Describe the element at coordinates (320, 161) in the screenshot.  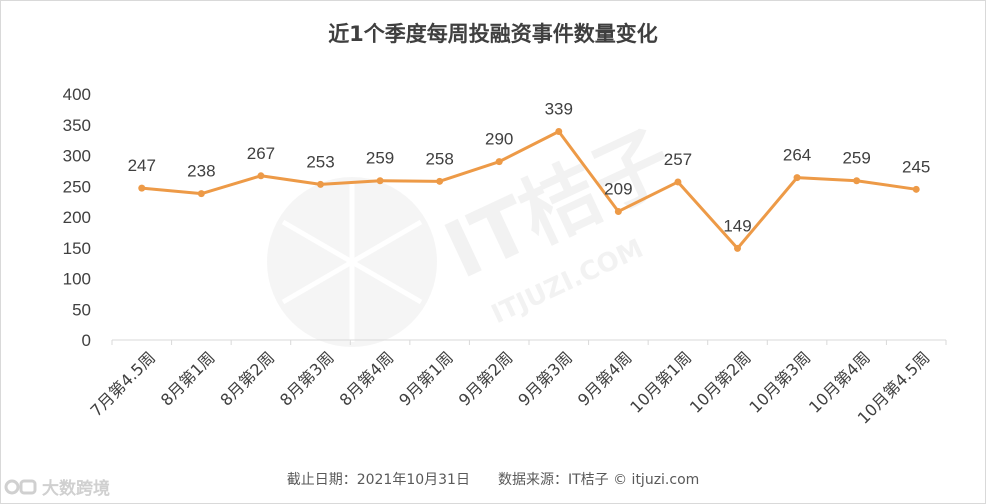
I see `data-label: 253` at that location.